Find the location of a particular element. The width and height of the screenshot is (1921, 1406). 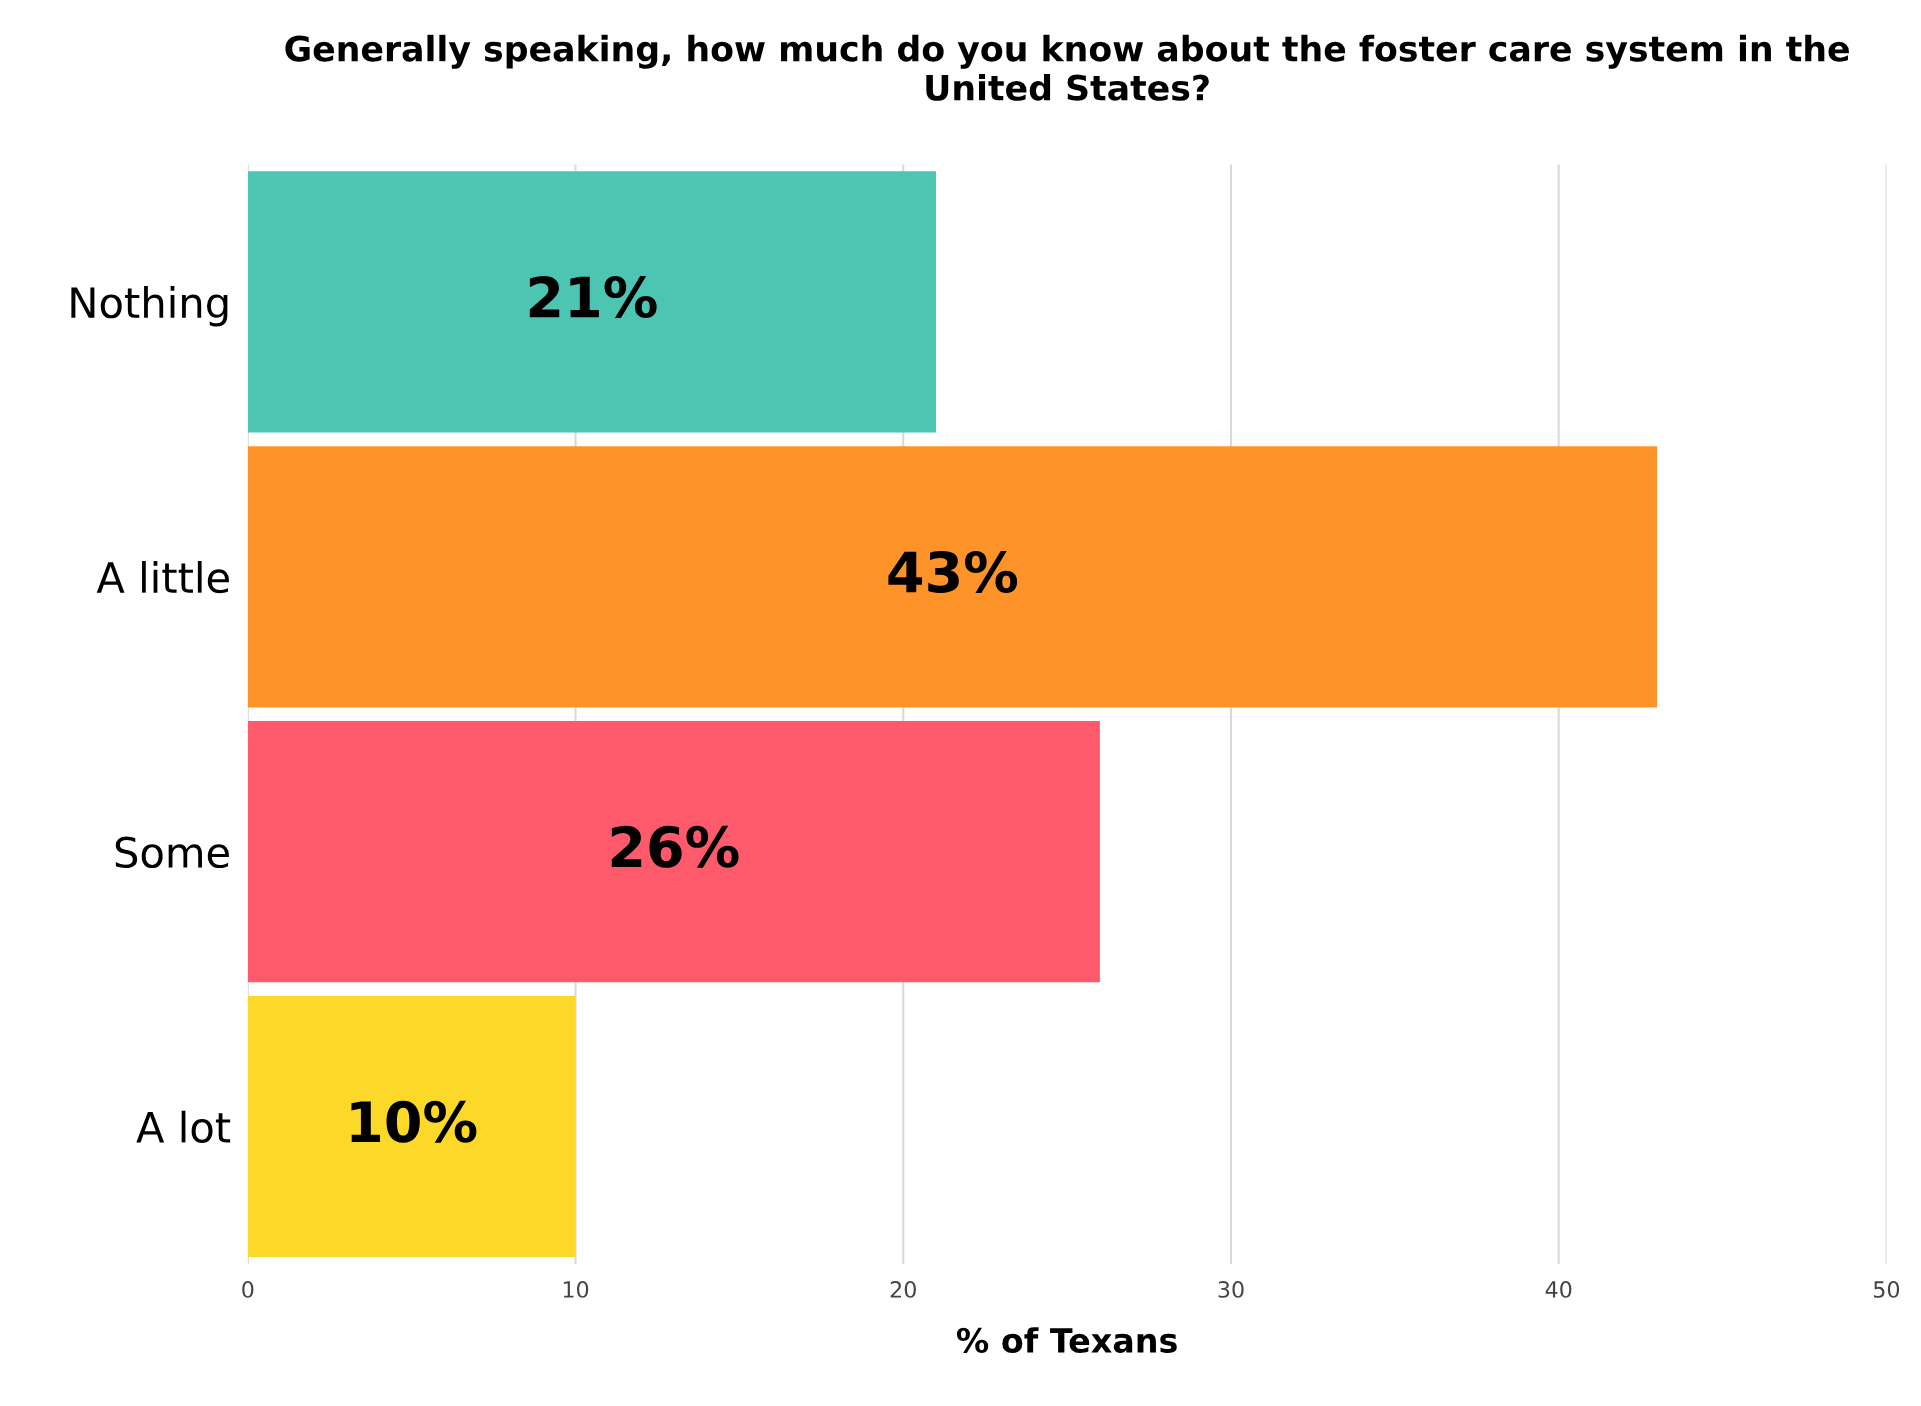

y-tick-label: Nothing is located at coordinates (149, 306).